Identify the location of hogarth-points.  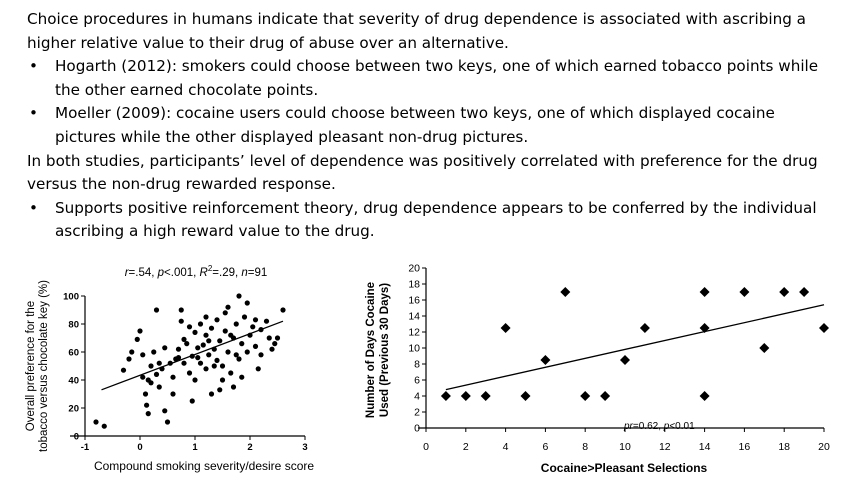
(189, 361).